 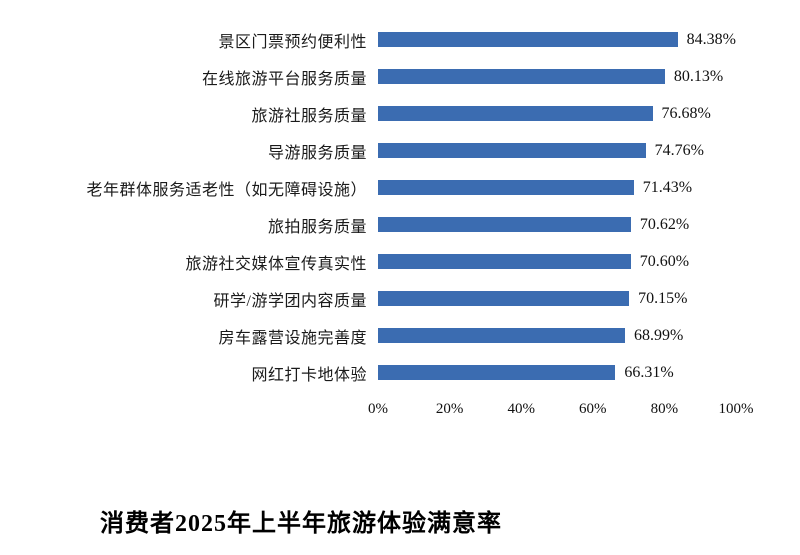 I want to click on plot-area: 80.13%, so click(x=557, y=77).